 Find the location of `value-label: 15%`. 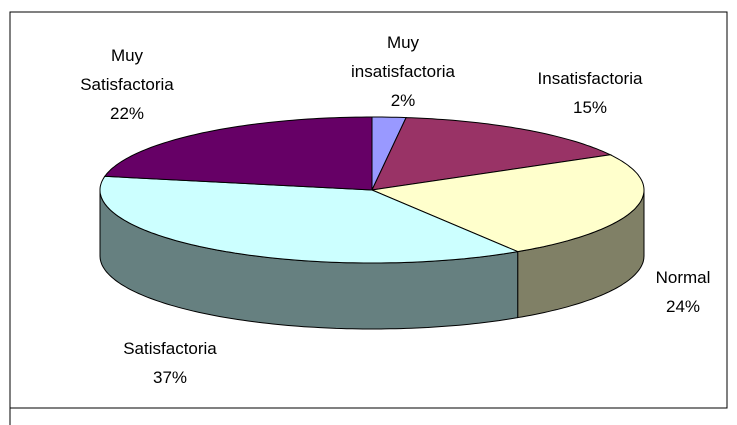

value-label: 15% is located at coordinates (590, 107).